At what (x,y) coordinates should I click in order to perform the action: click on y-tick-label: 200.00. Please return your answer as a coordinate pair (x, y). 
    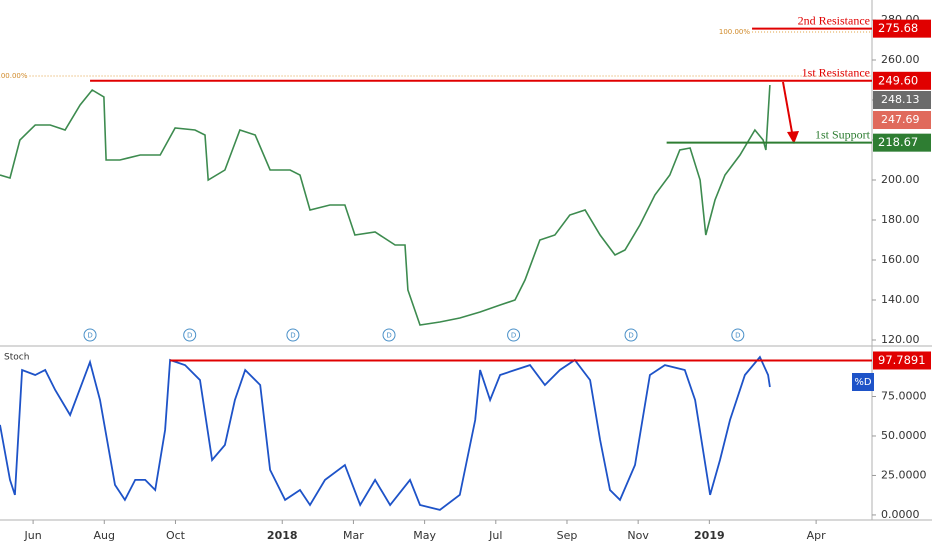
    Looking at the image, I should click on (900, 179).